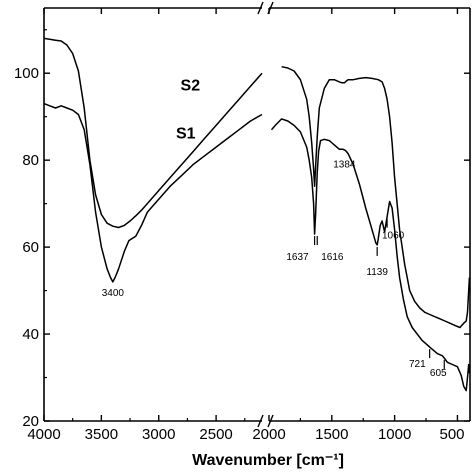 This screenshot has width=474, height=474. What do you see at coordinates (394, 434) in the screenshot?
I see `x-tick-label-1000: 1000` at bounding box center [394, 434].